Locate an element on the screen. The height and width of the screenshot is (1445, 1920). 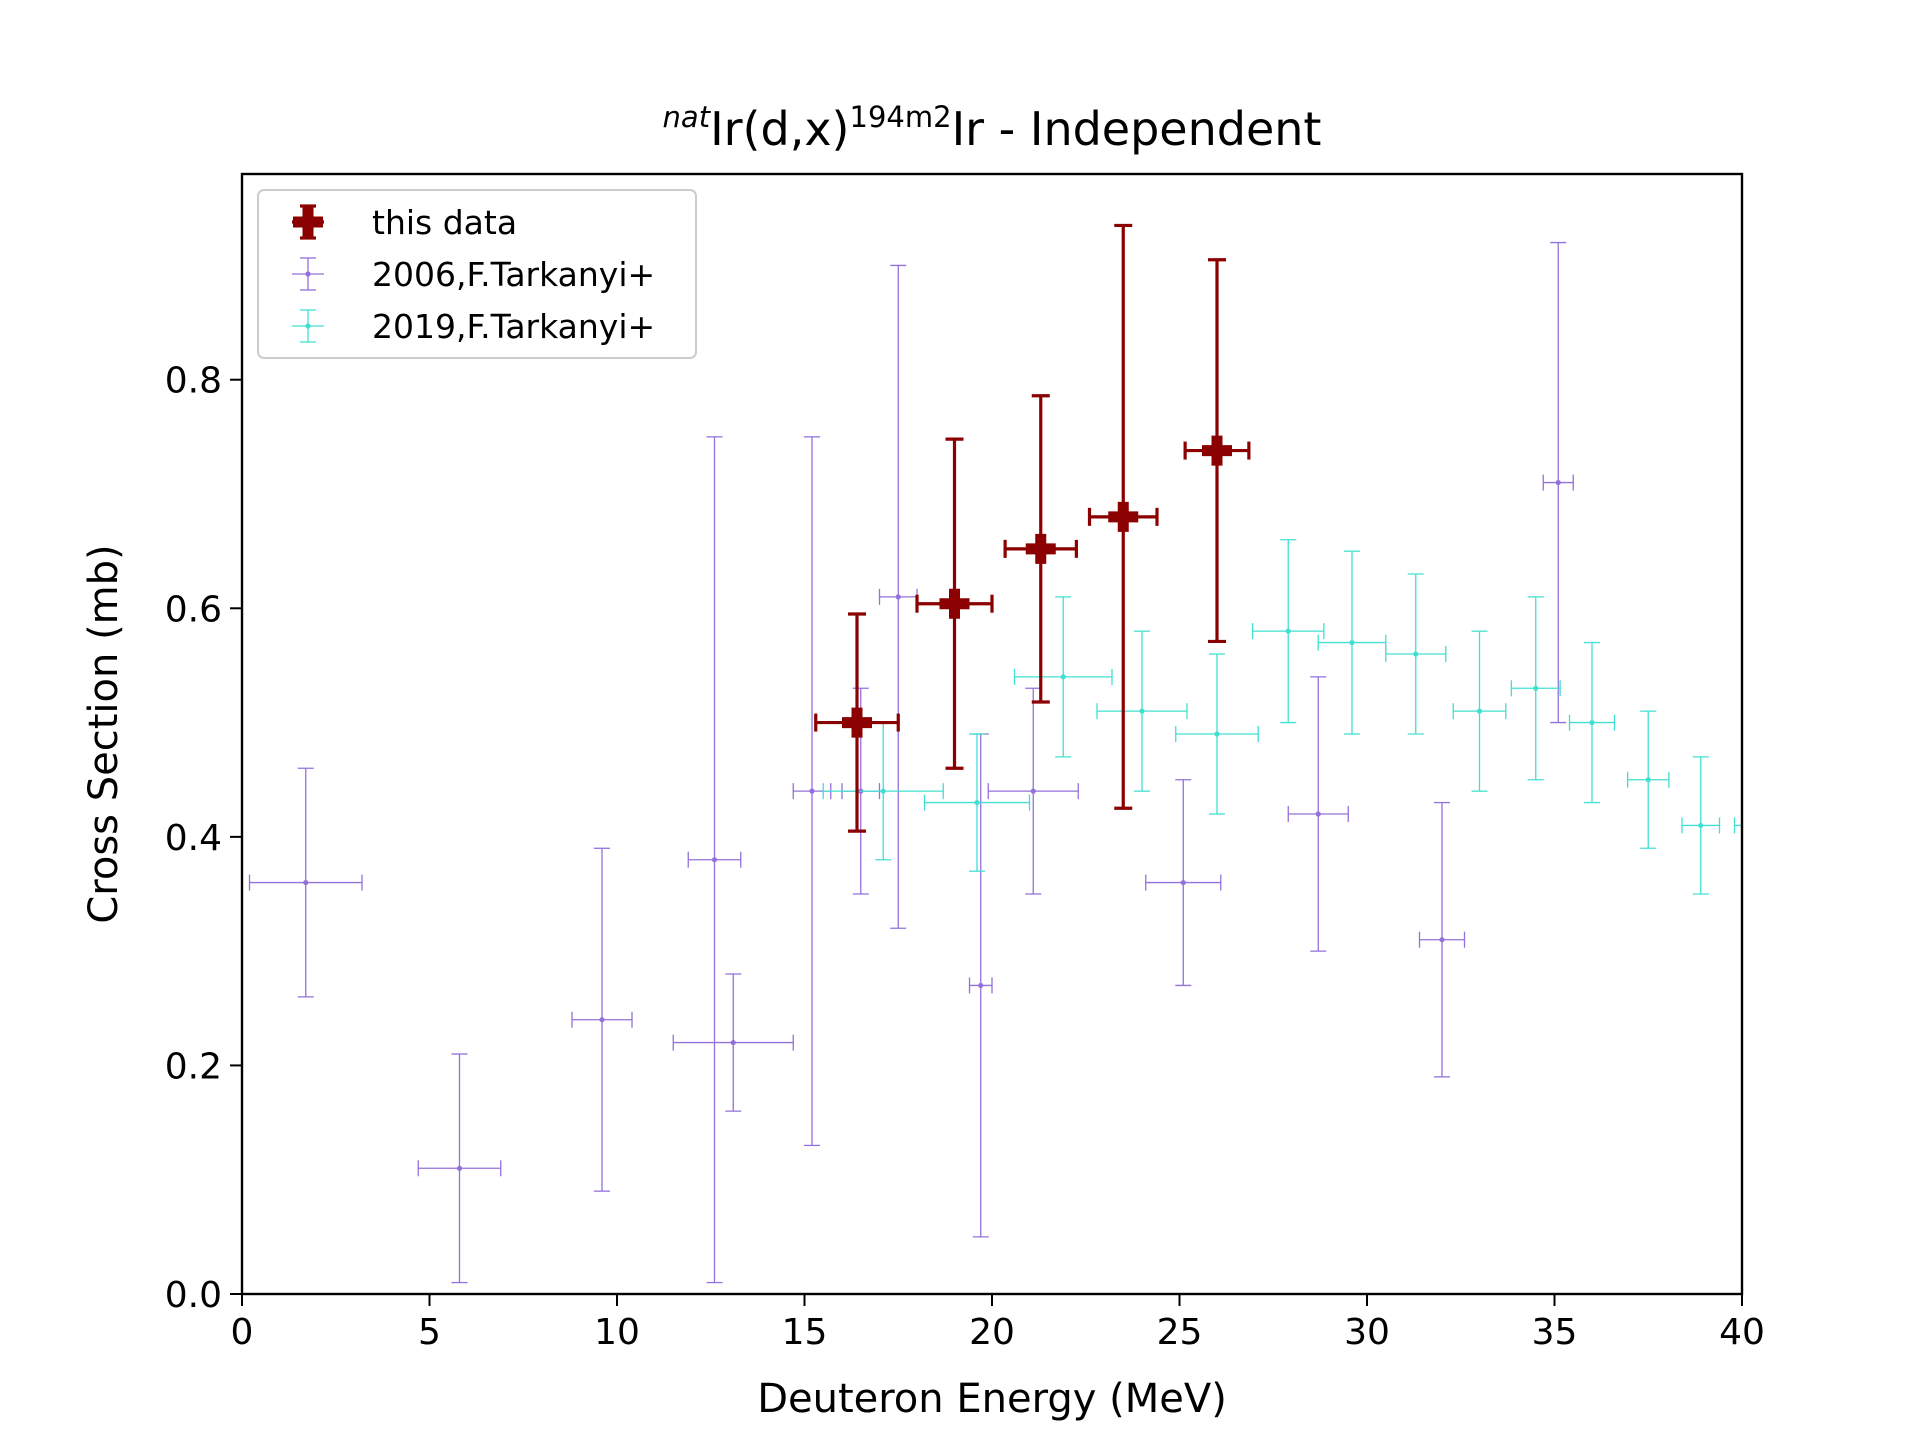
y-tick-label: 0.4 is located at coordinates (193, 838).